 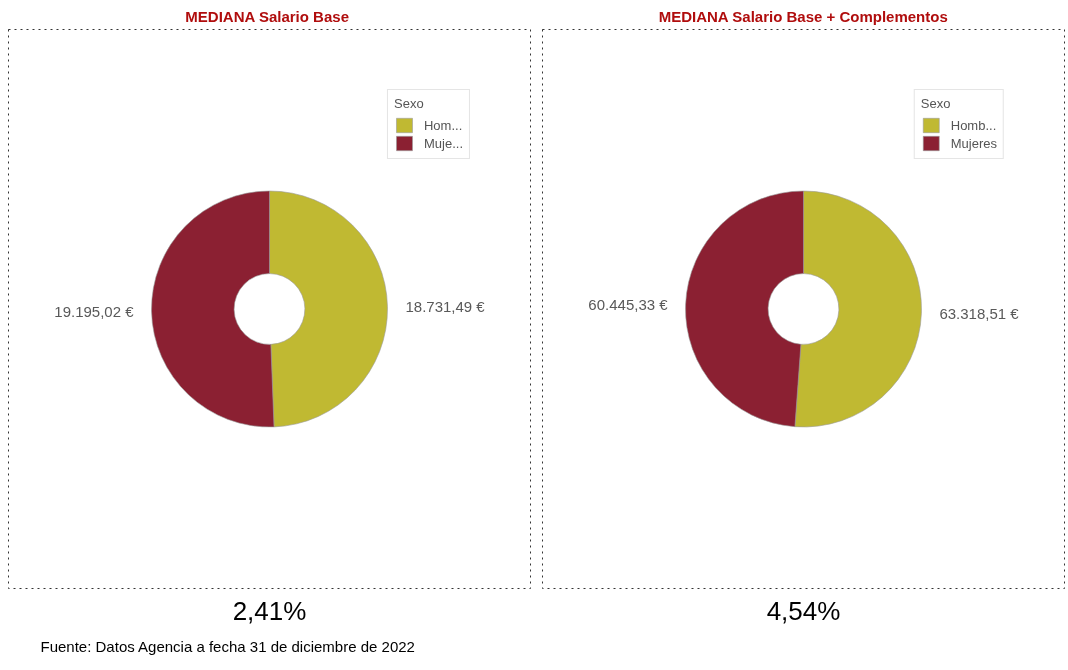 What do you see at coordinates (227, 646) in the screenshot?
I see `source-note: Fuente: Datos Agencia a fecha 31 de diciembre de 2022` at bounding box center [227, 646].